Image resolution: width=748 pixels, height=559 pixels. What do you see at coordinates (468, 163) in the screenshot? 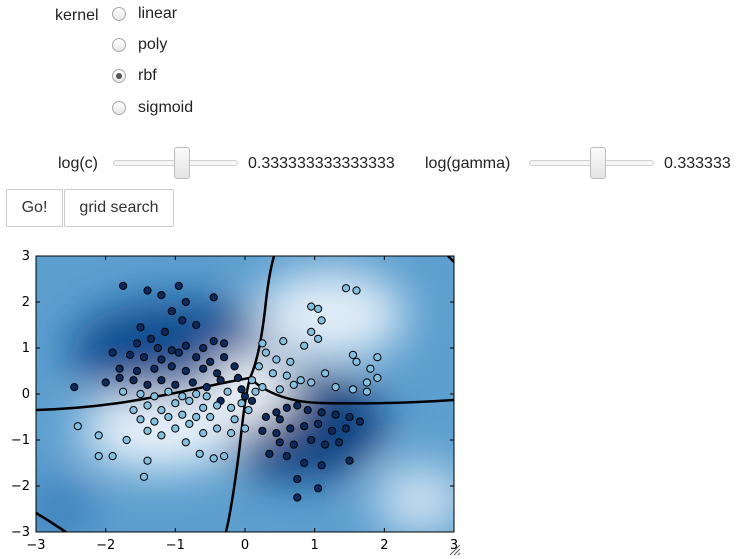
I see `loggamma-label: log(gamma)` at bounding box center [468, 163].